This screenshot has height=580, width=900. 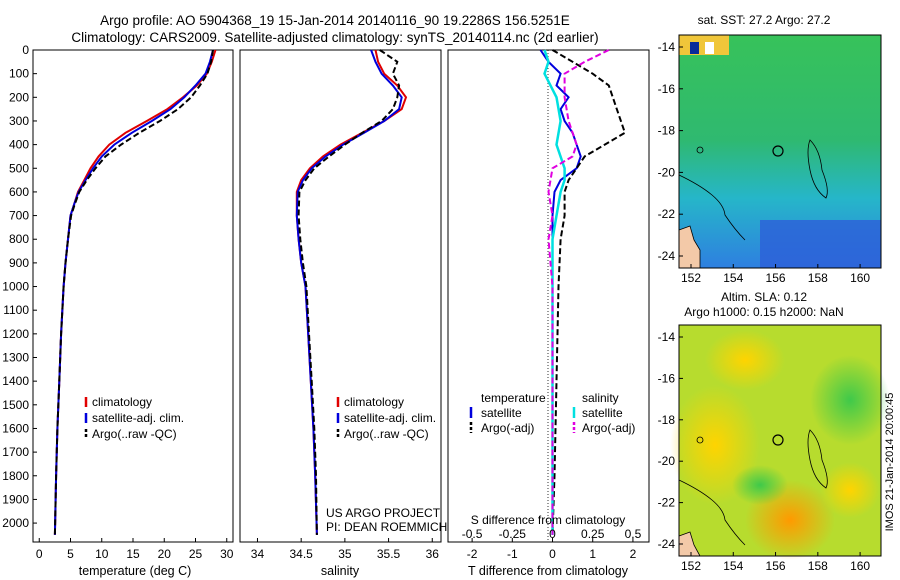 I want to click on map-x-tick-label: 160, so click(x=860, y=566).